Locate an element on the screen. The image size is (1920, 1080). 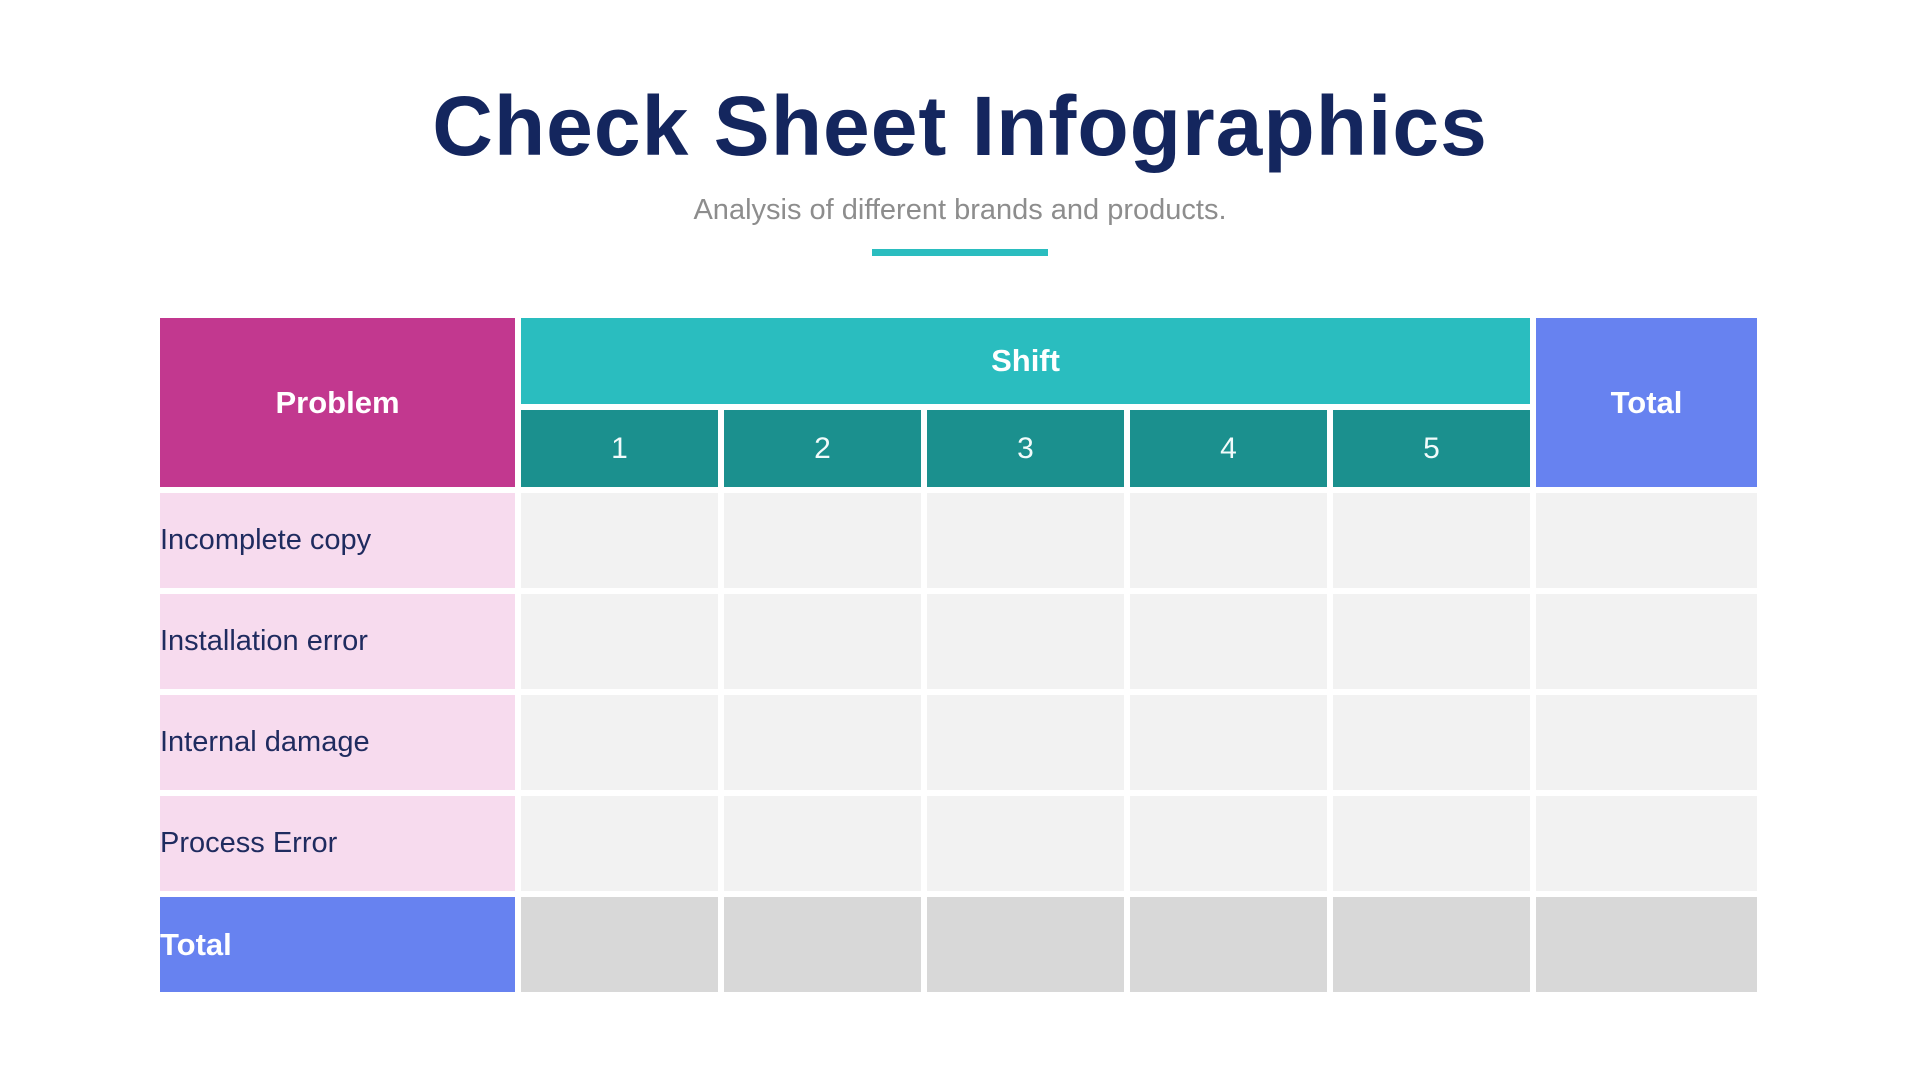
table-row-process-error: Process Error is located at coordinates (959, 843).